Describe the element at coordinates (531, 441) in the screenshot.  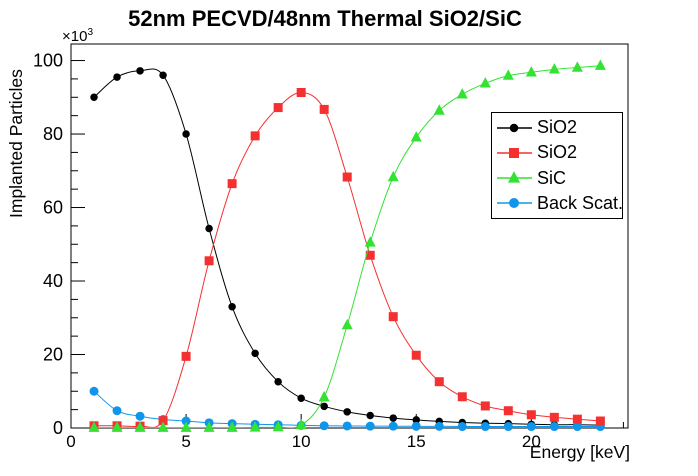
I see `x-tick-label: 20` at that location.